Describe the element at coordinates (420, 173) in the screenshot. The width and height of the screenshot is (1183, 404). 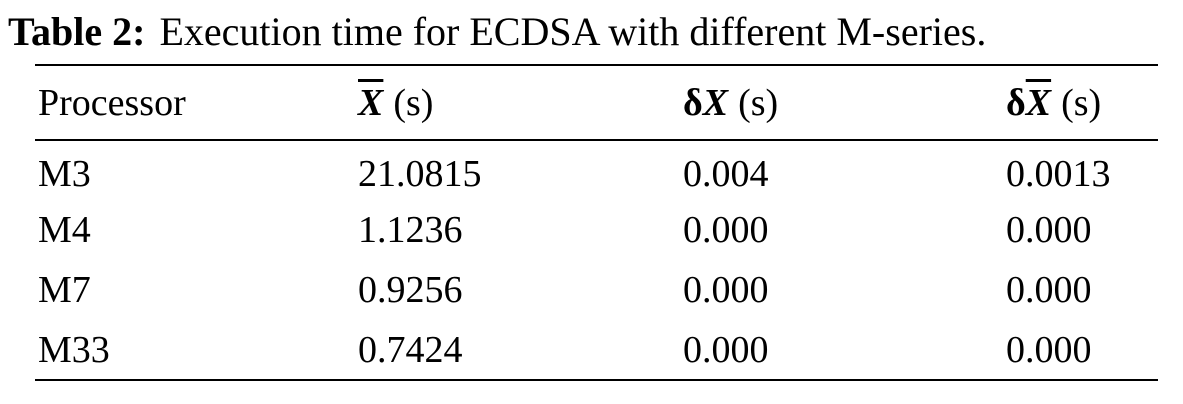
I see `table-cell: 21.0815` at that location.